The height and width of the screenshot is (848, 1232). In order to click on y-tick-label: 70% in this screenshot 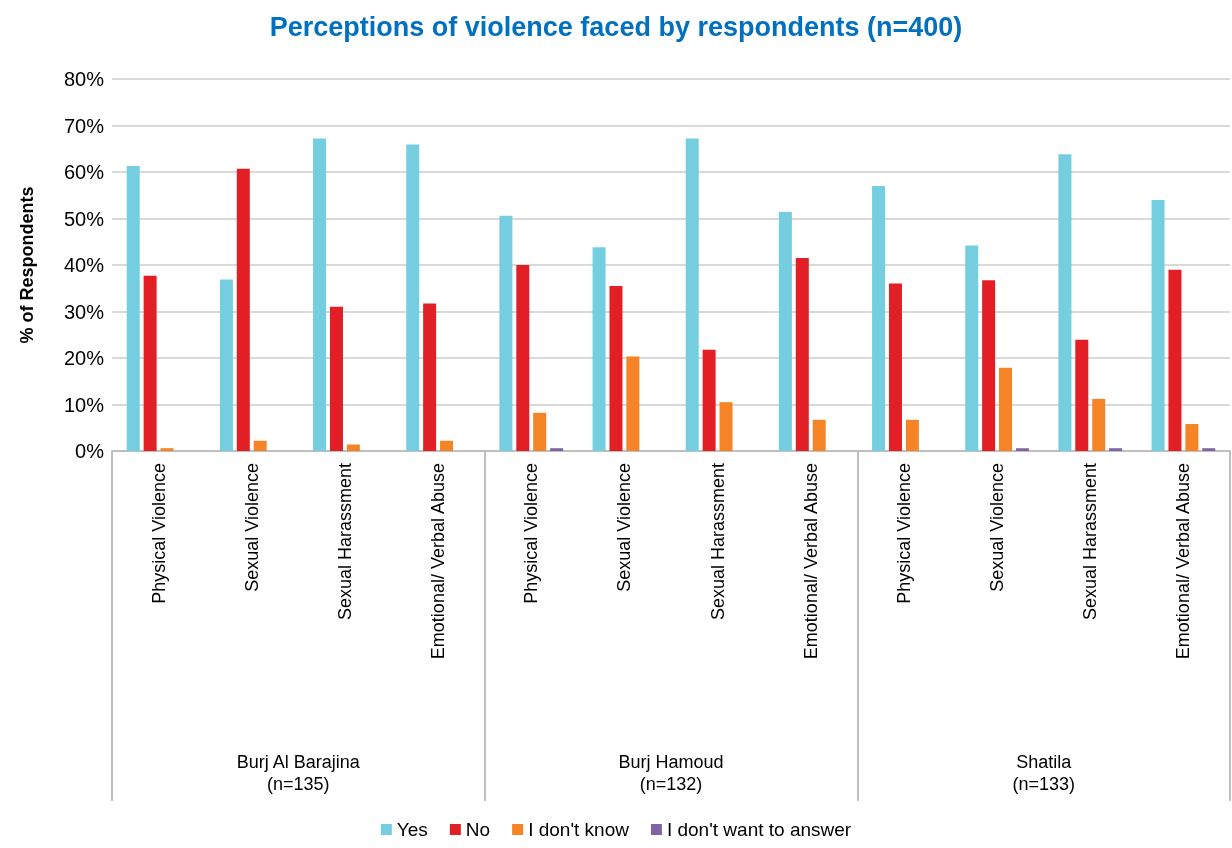, I will do `click(84, 125)`.